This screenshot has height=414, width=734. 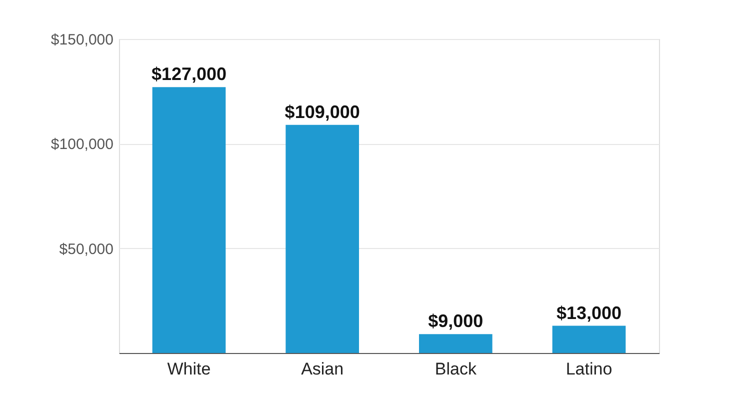 I want to click on data-label: $127,000, so click(x=189, y=74).